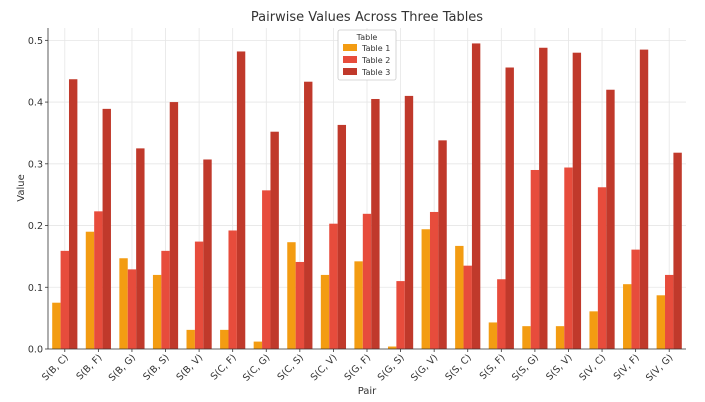 The image size is (705, 402). Describe the element at coordinates (367, 391) in the screenshot. I see `x-axis-label: Pair` at that location.